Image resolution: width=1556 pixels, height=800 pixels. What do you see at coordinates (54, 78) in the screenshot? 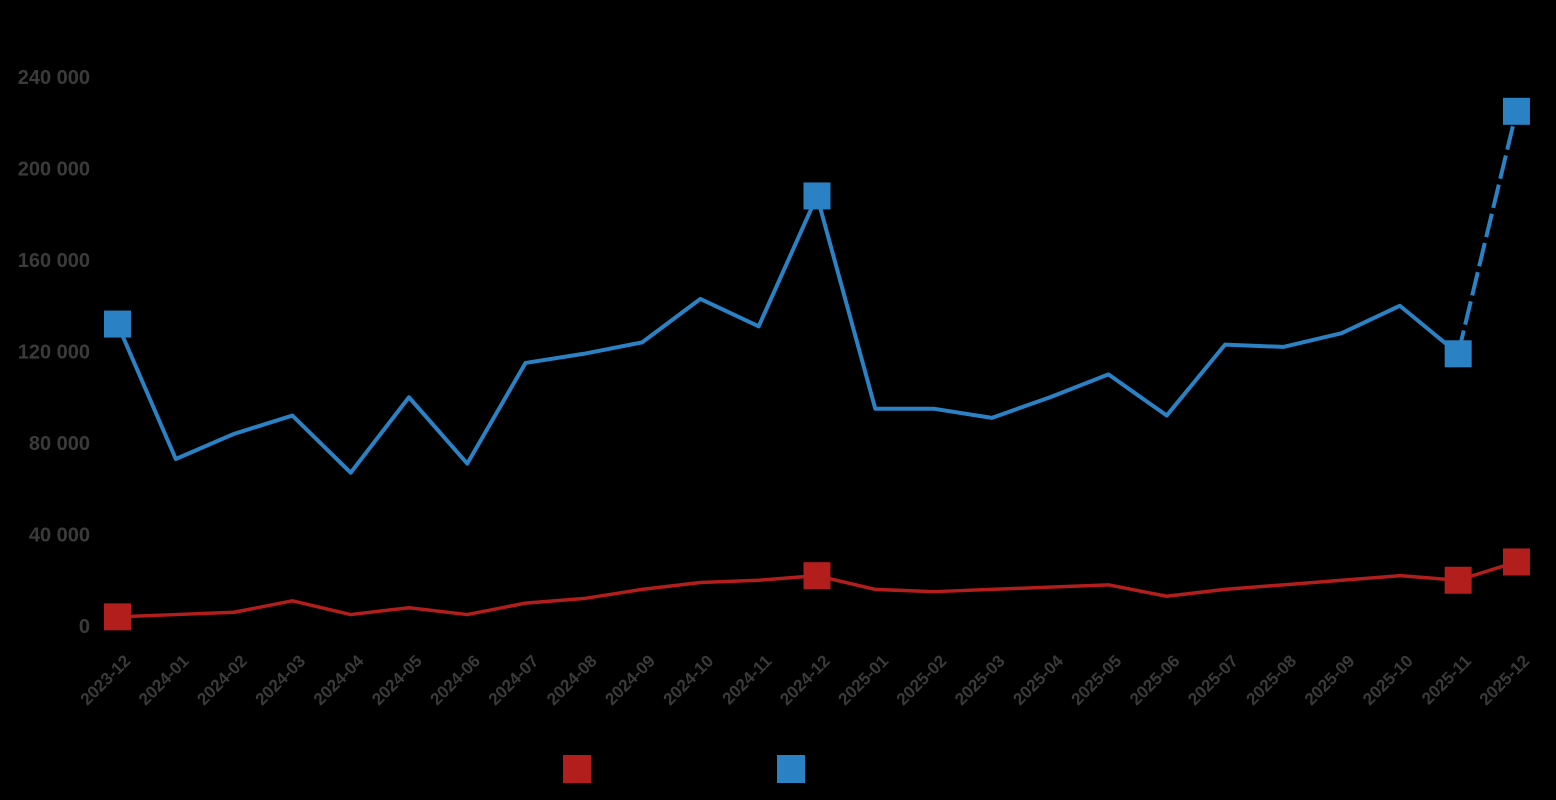
I see `y-axis-tick-label: 240 000` at bounding box center [54, 78].